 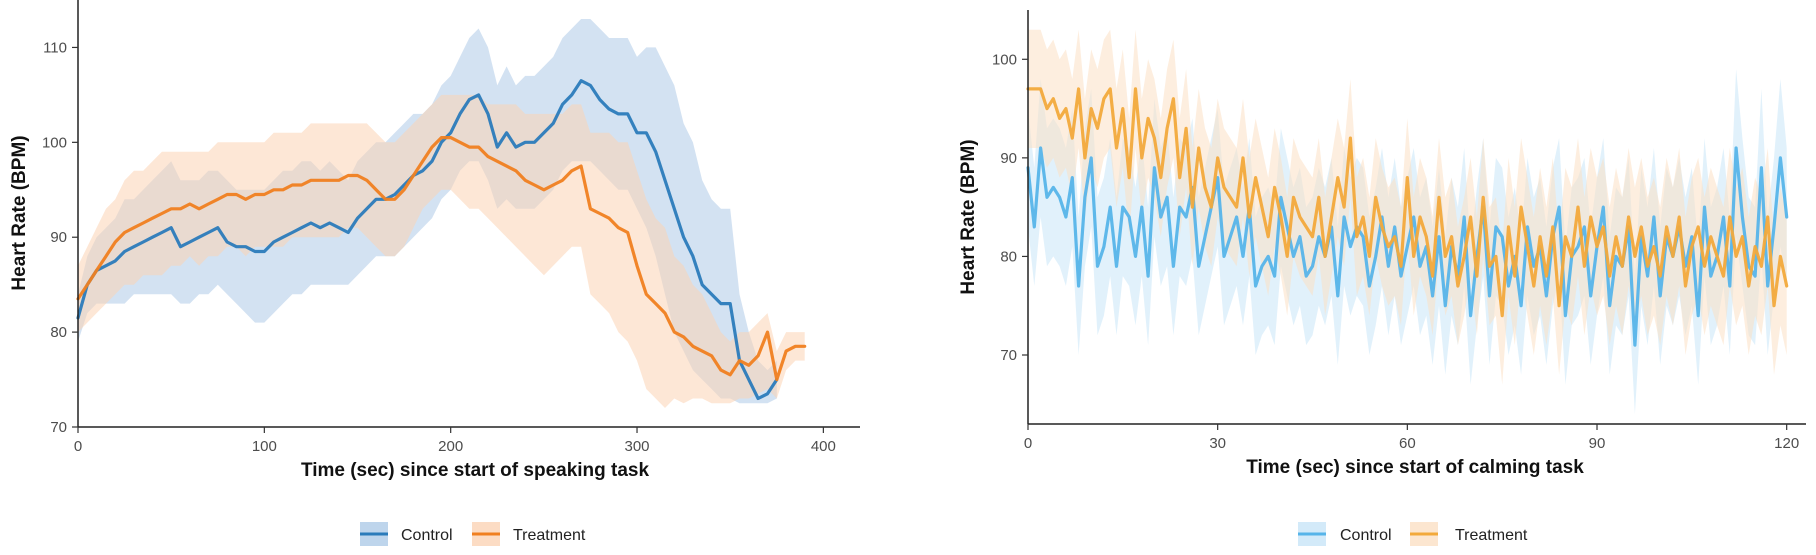 I want to click on calming-x-tick-label: 120, so click(x=1786, y=443).